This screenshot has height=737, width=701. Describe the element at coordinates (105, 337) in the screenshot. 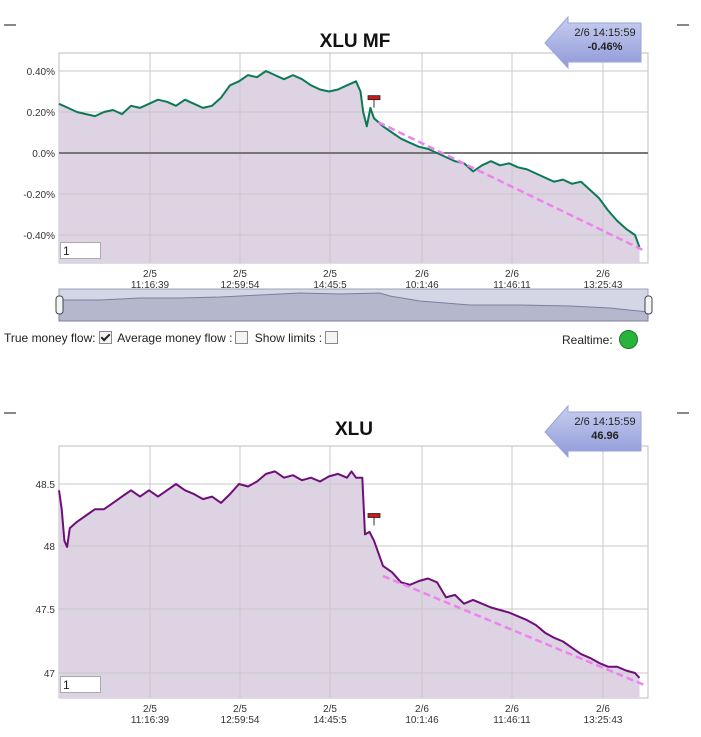

I see `true-money-flow-checkbox` at that location.